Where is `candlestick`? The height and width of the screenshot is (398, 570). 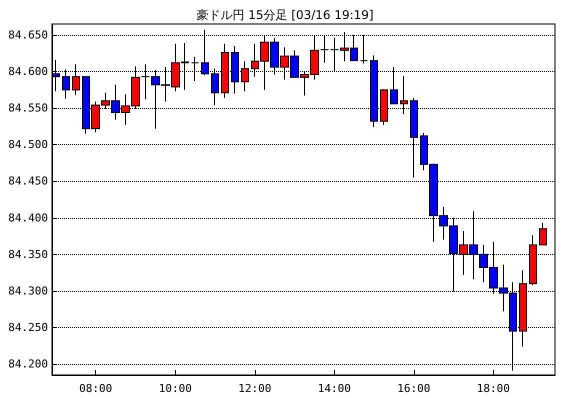
candlestick is located at coordinates (543, 234).